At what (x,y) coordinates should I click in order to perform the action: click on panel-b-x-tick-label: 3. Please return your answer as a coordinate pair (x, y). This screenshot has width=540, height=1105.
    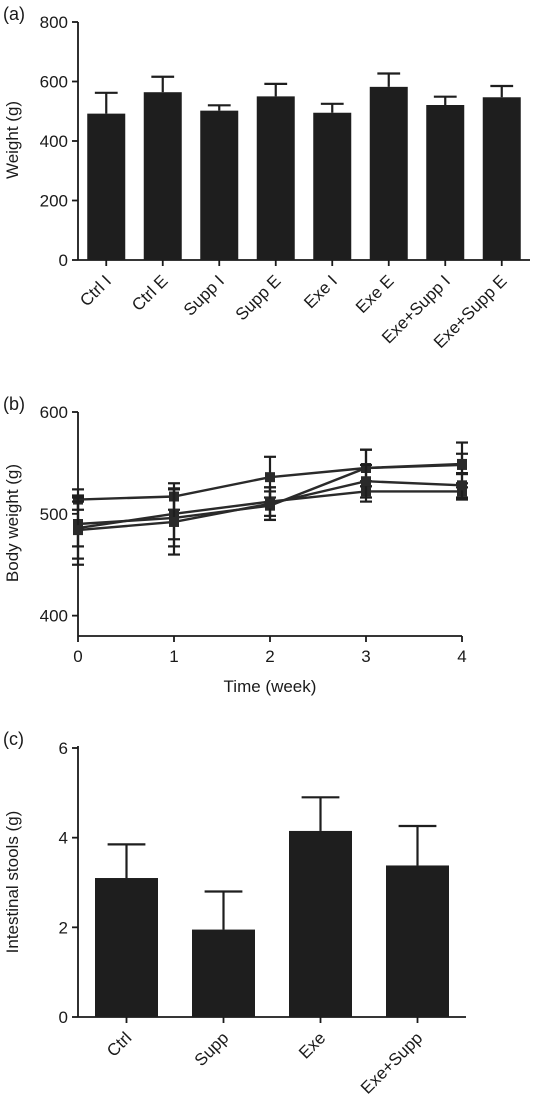
    Looking at the image, I should click on (365, 656).